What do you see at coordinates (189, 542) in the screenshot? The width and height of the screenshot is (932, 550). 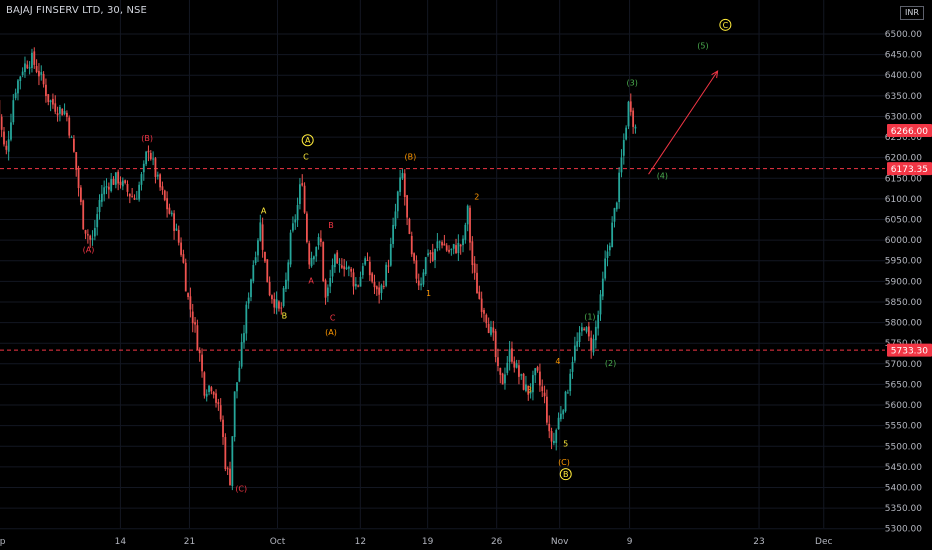 I see `time-tick-label: 21` at bounding box center [189, 542].